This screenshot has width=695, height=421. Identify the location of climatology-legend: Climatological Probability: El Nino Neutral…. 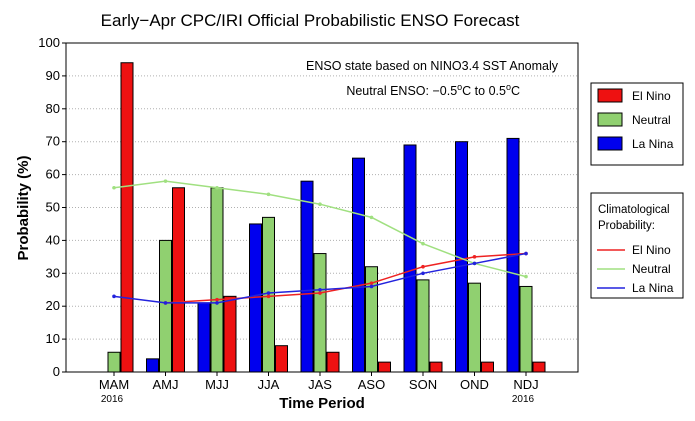
(637, 245).